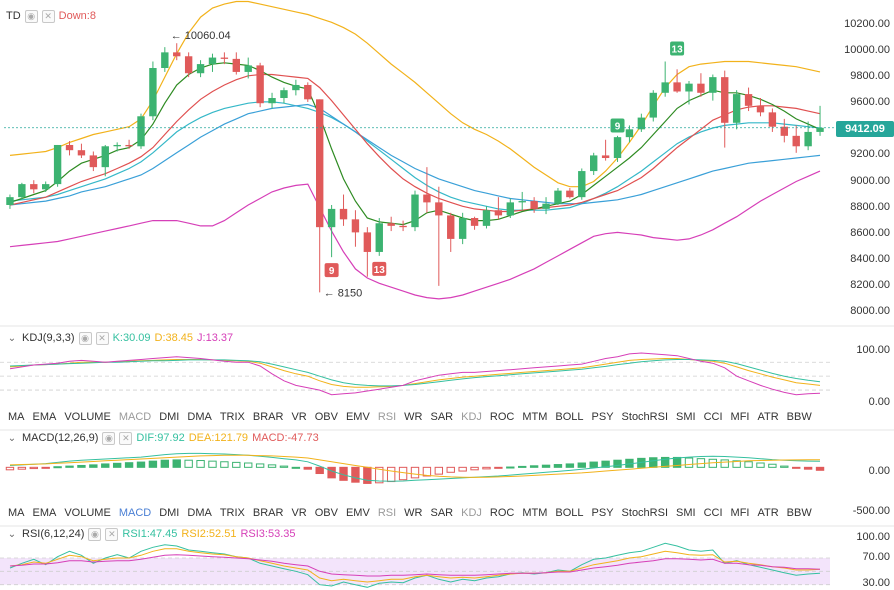 This screenshot has width=894, height=590. I want to click on rsi-axis-100: 100.00, so click(873, 537).